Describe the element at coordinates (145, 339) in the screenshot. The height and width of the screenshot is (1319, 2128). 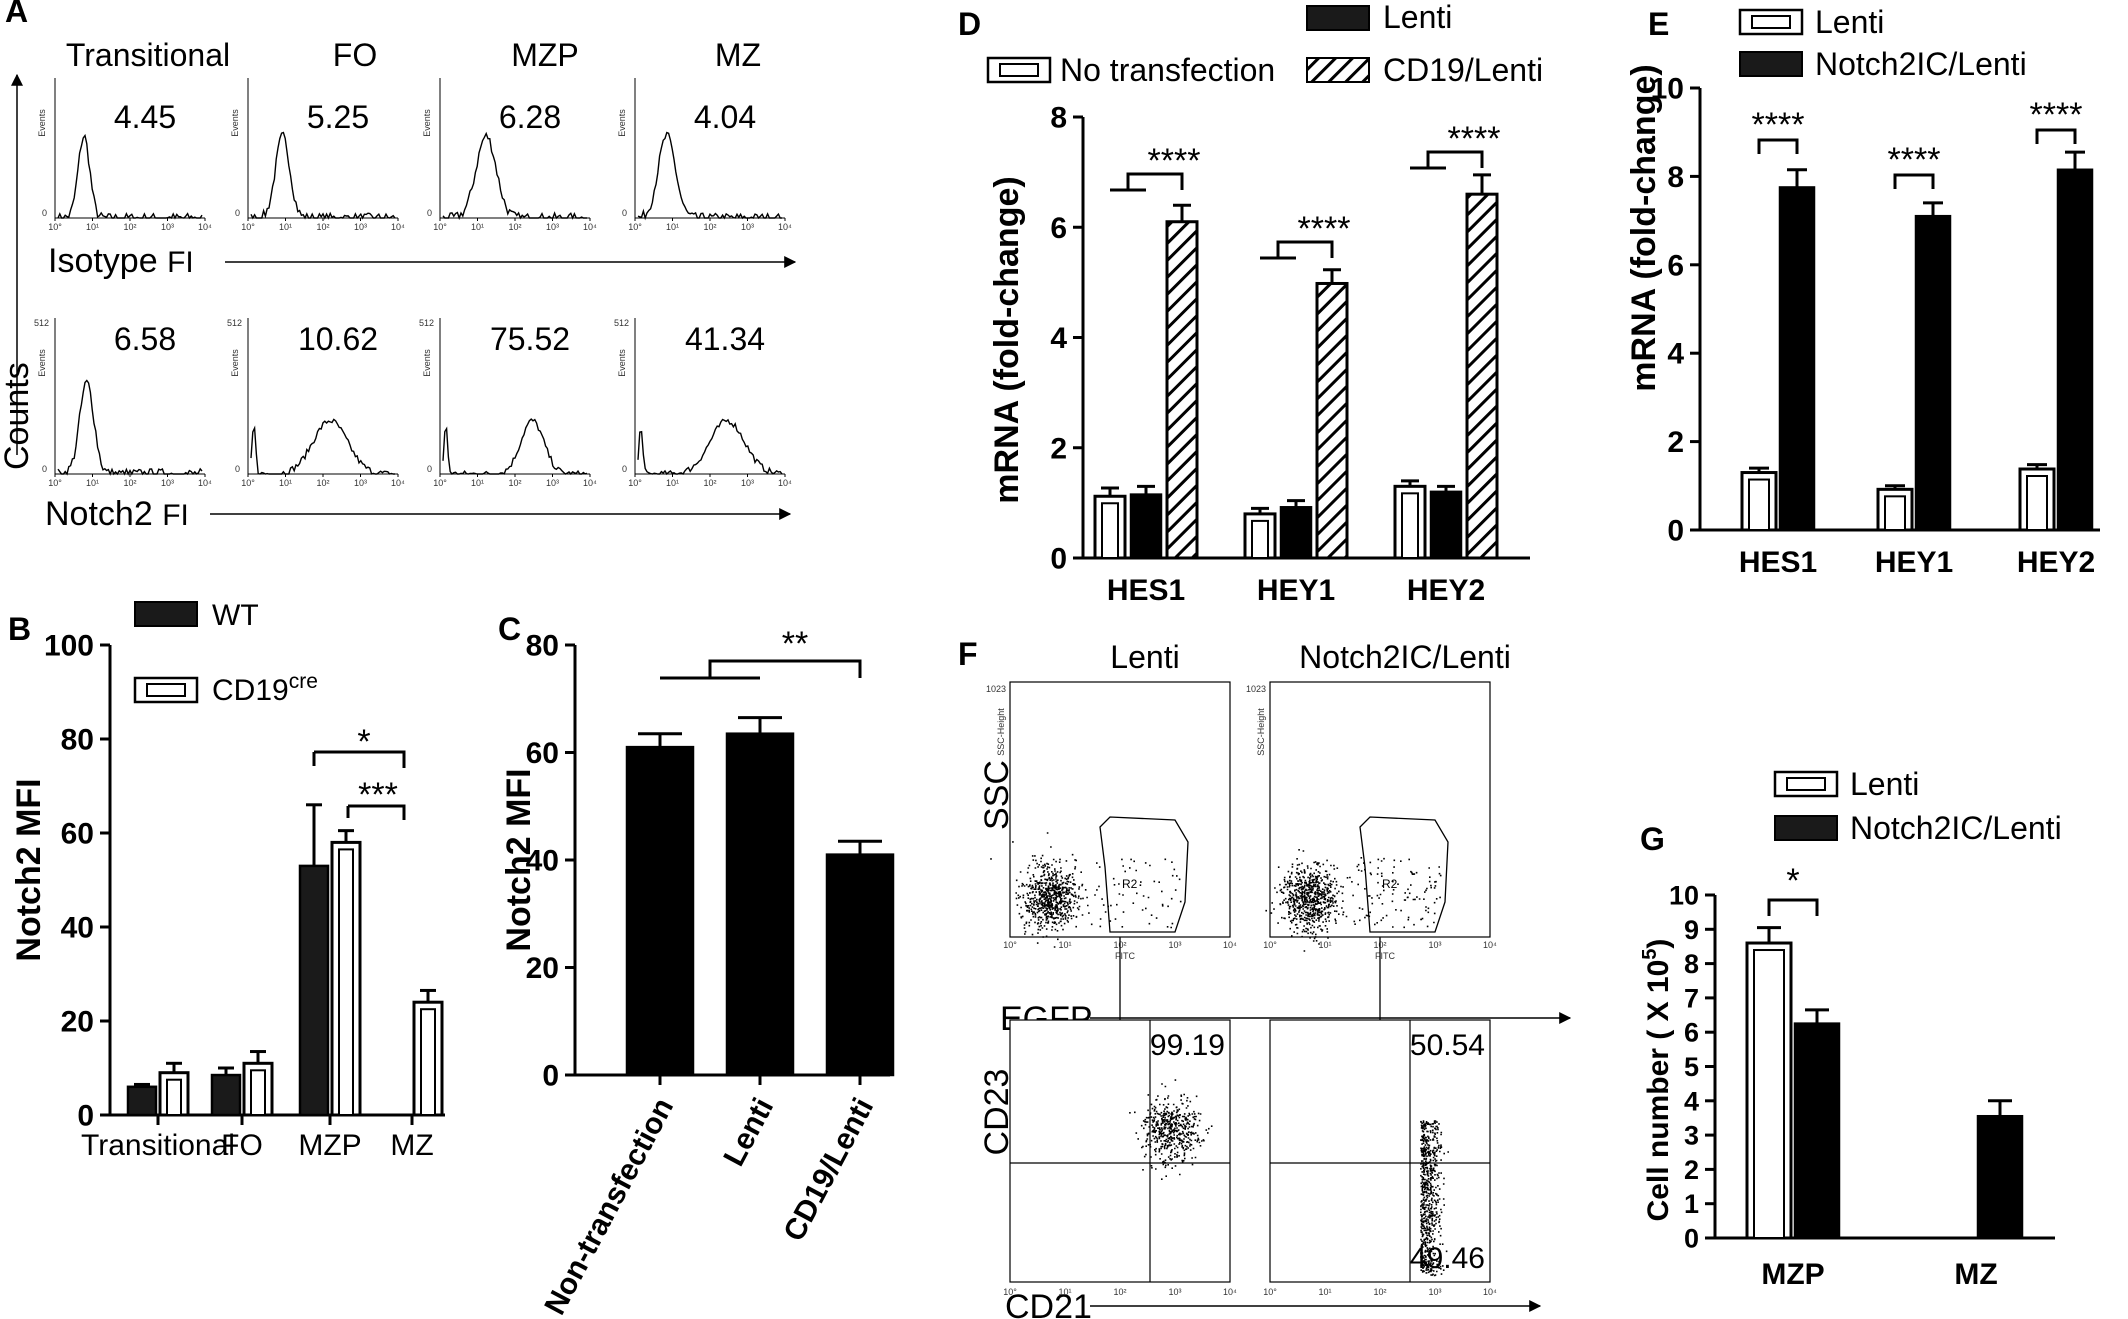
I see `histogram-percentage: 6.58` at that location.